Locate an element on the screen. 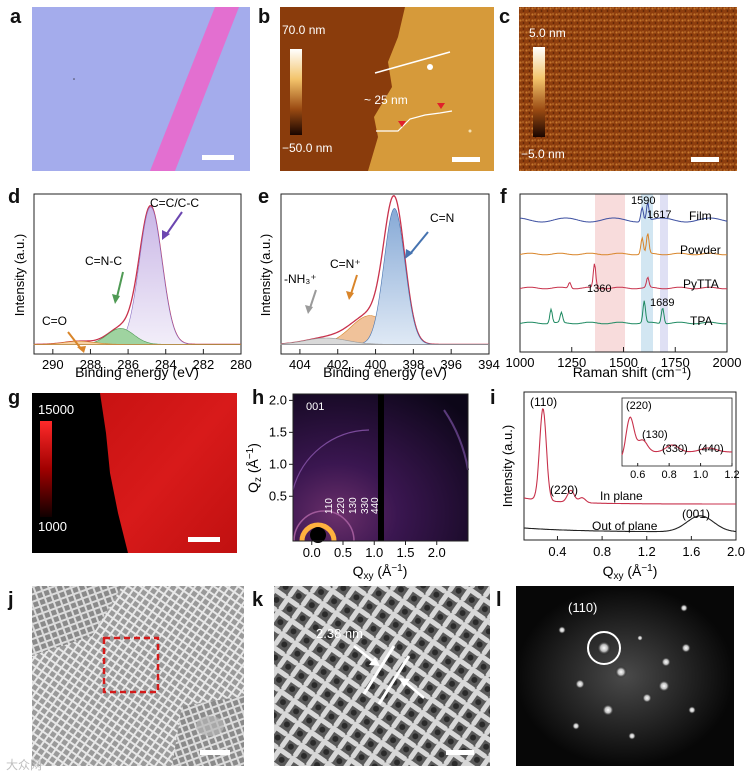  x-tick-label: 2.0 is located at coordinates (736, 551).